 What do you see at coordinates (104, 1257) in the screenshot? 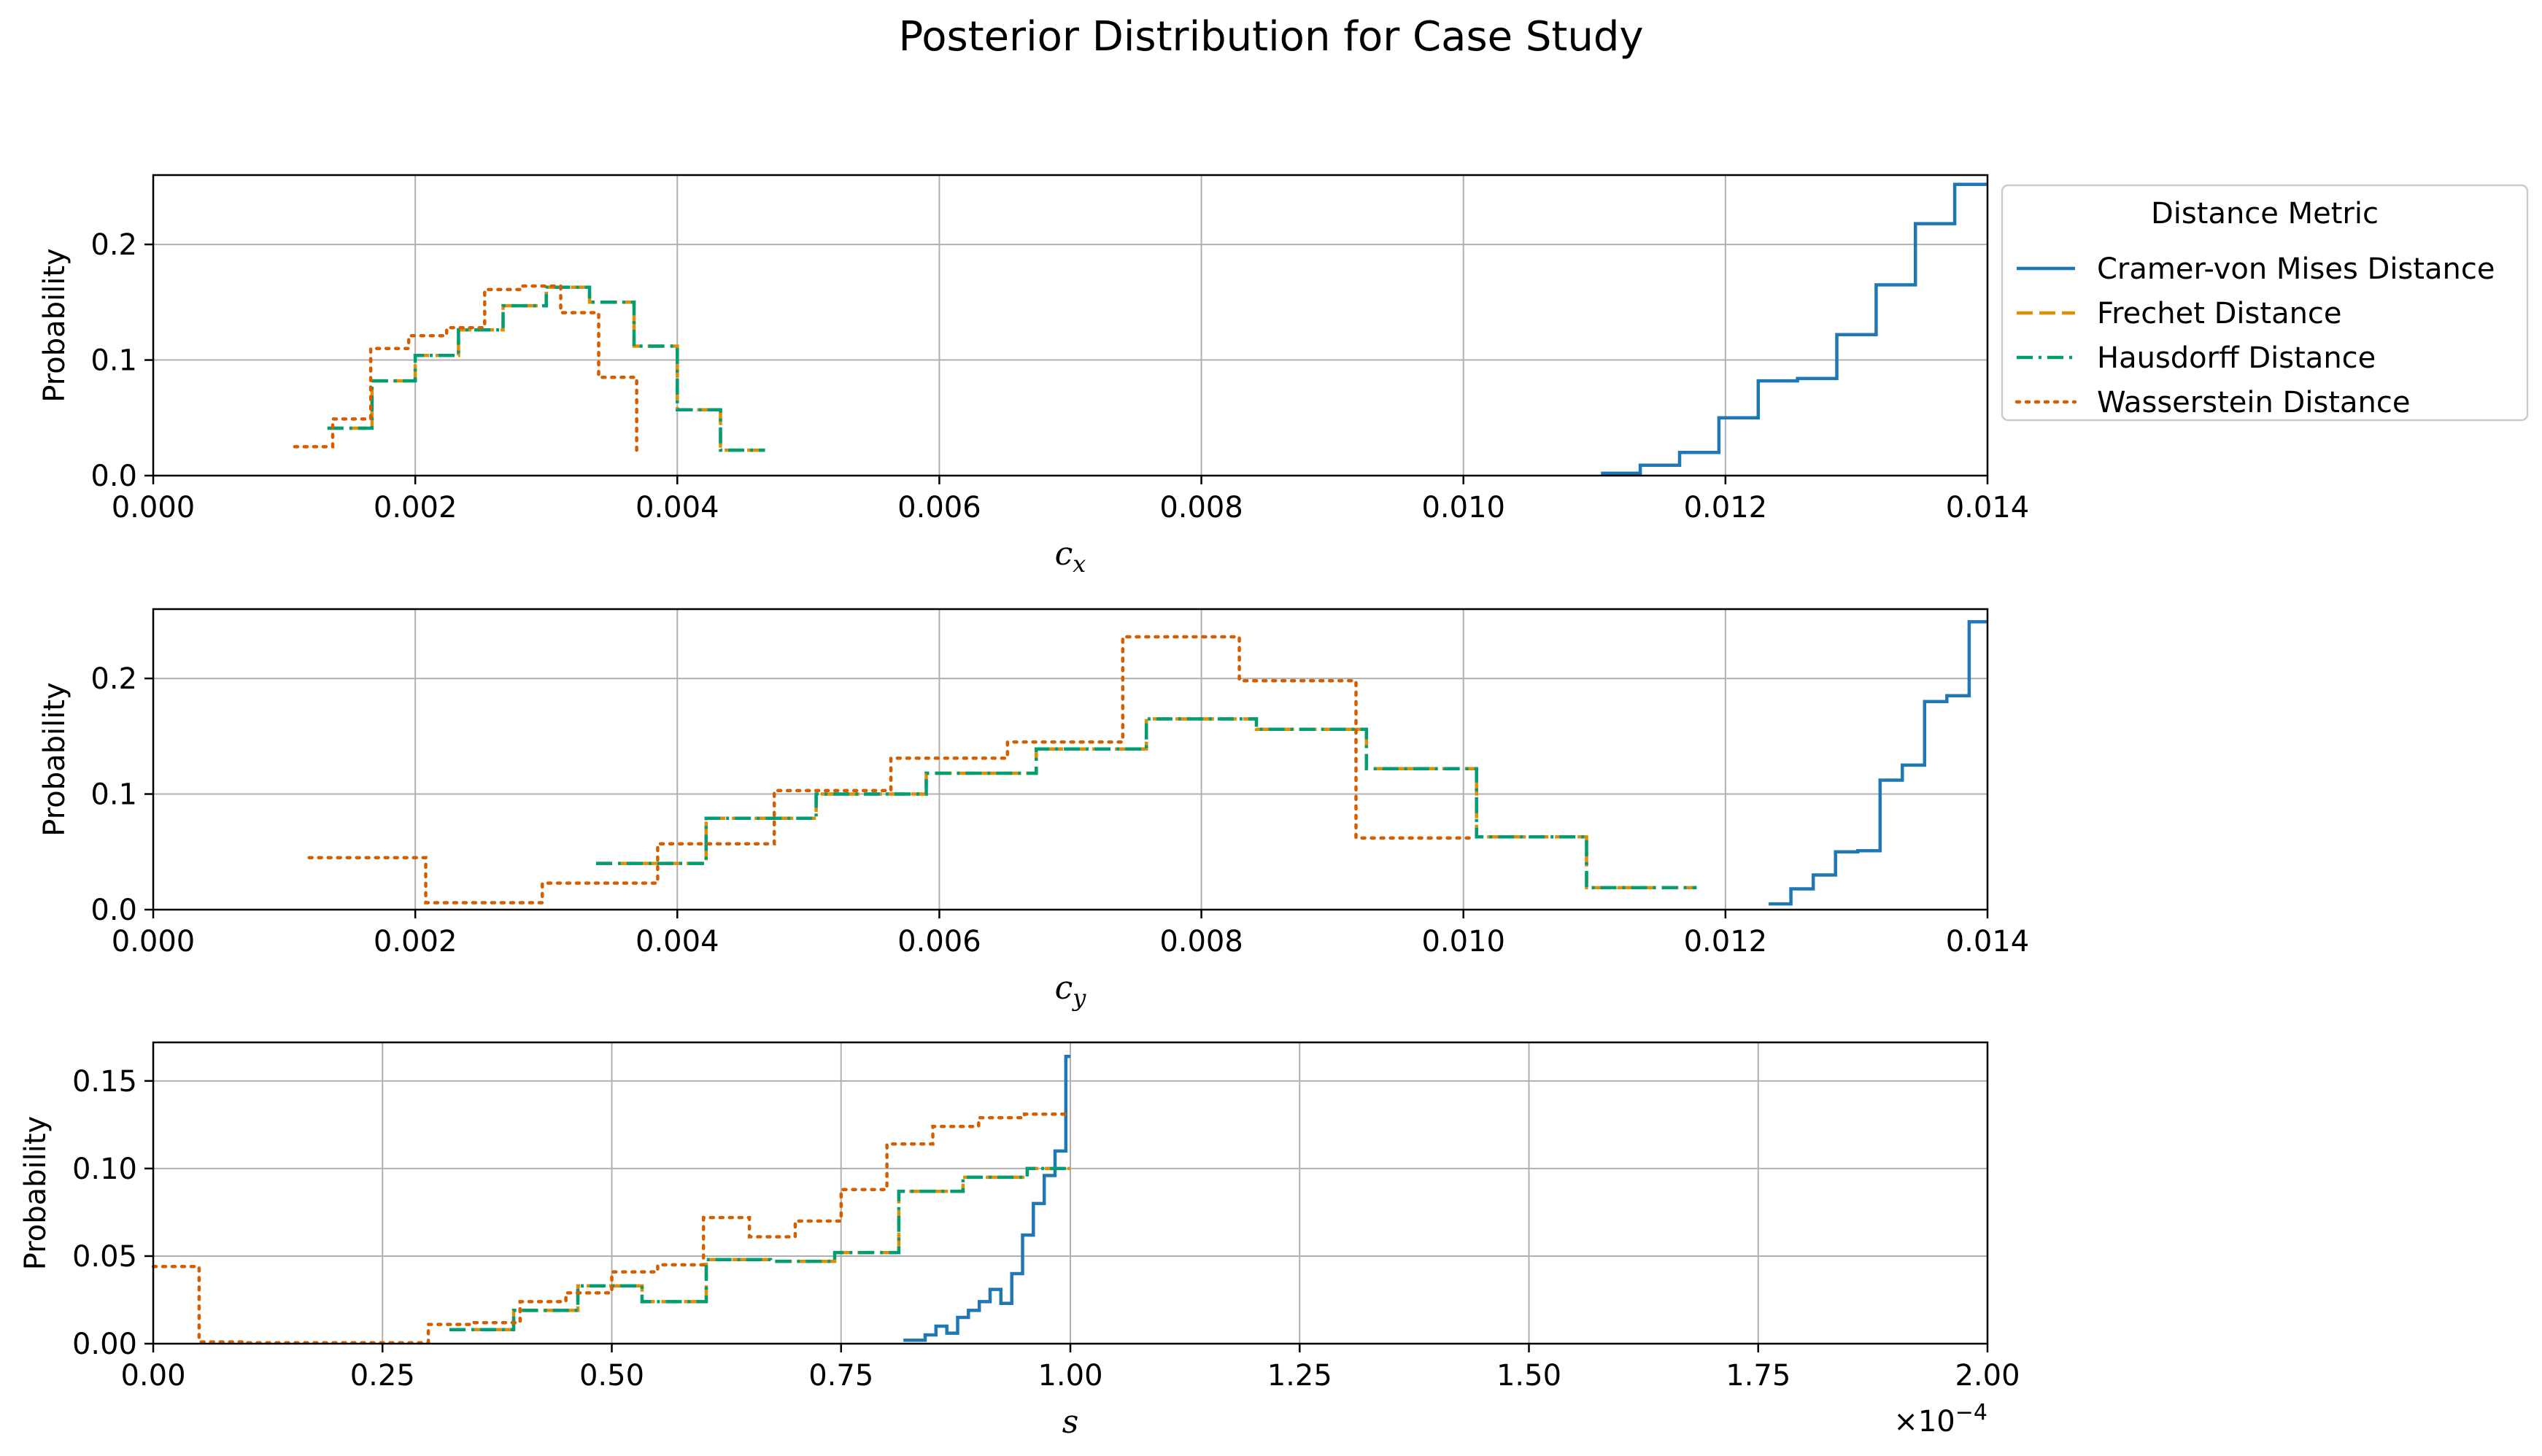
I see `y-tick-label: 0.05` at bounding box center [104, 1257].